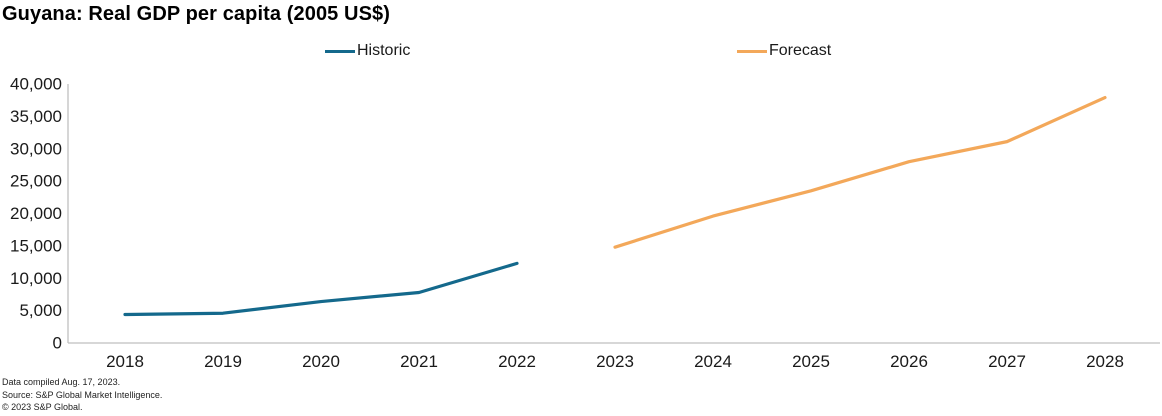  I want to click on x-tick-label: 2020, so click(321, 361).